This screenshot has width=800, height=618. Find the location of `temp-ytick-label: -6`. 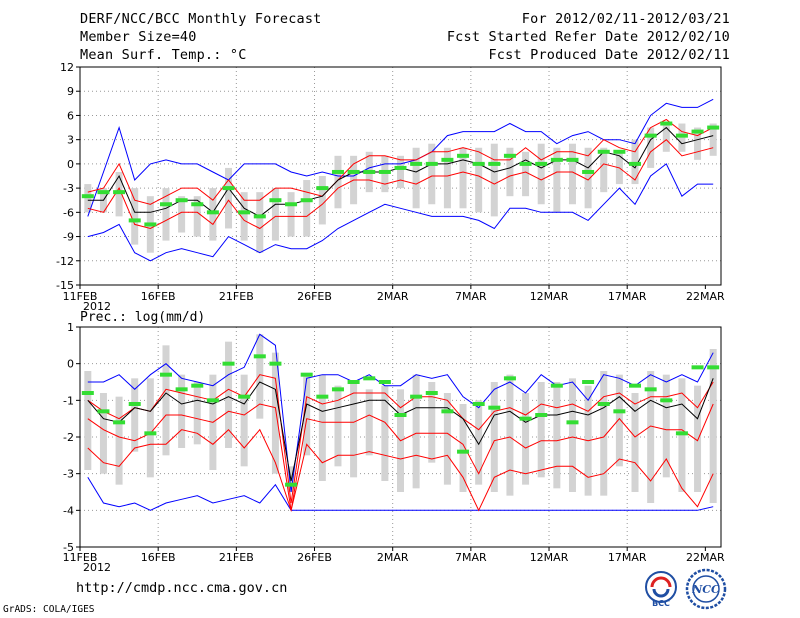

temp-ytick-label: -6 is located at coordinates (68, 212).